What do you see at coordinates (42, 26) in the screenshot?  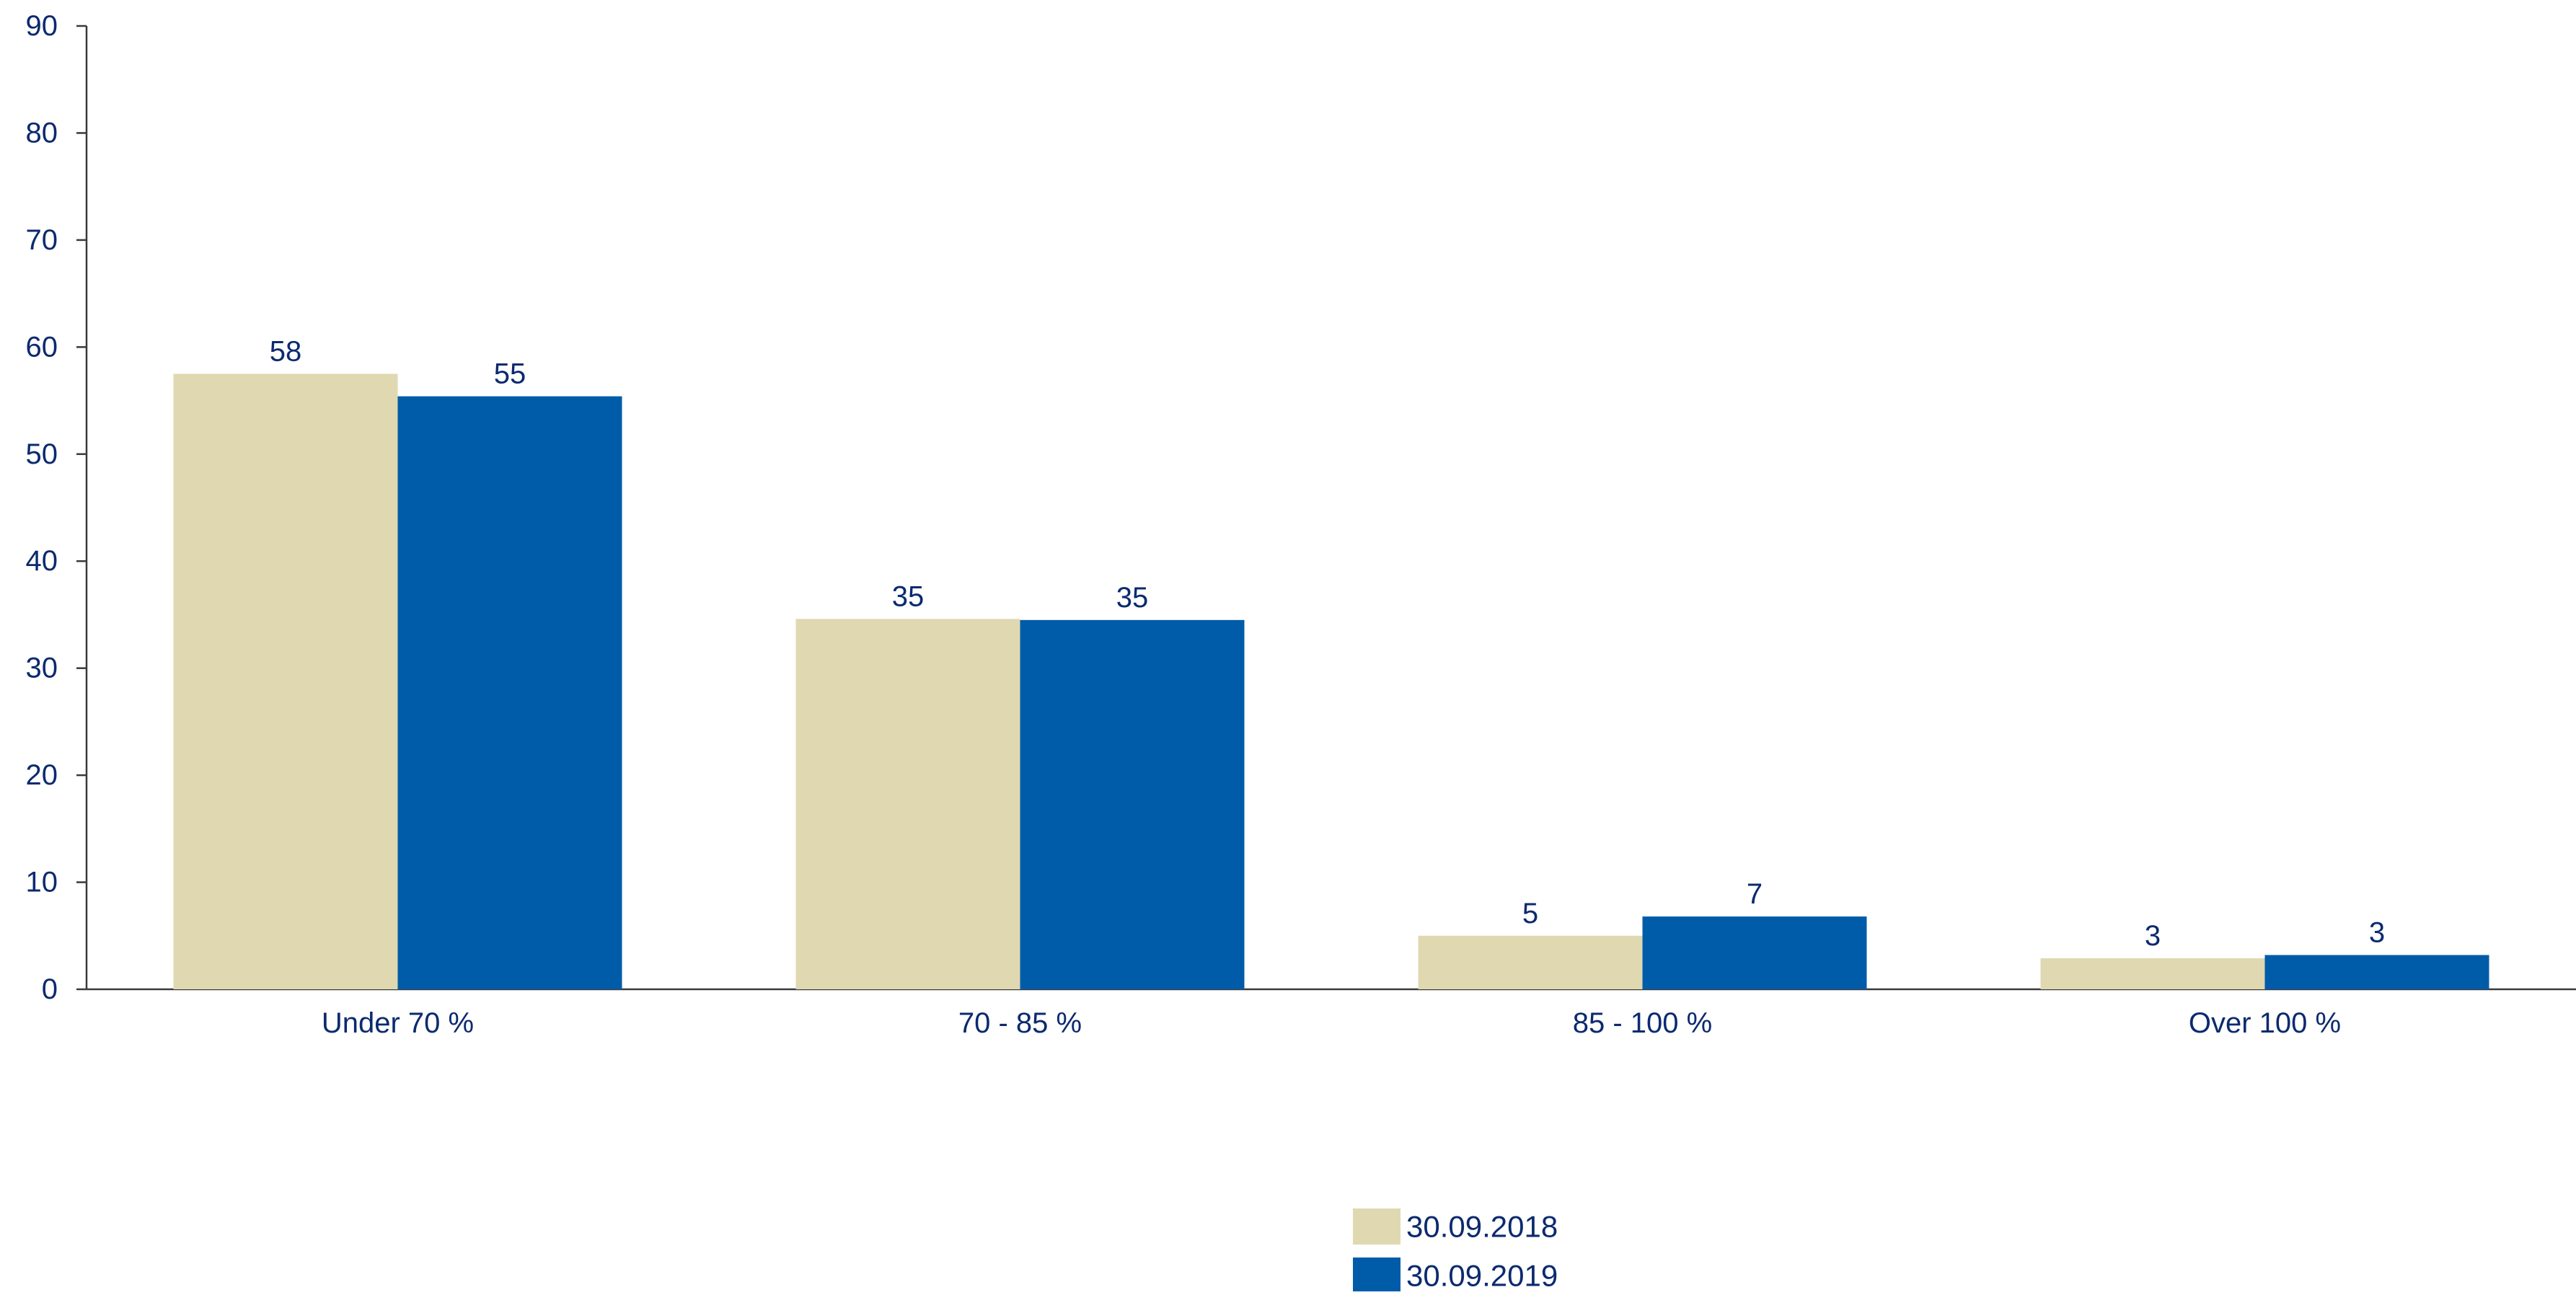 I see `y-tick-label: 90` at bounding box center [42, 26].